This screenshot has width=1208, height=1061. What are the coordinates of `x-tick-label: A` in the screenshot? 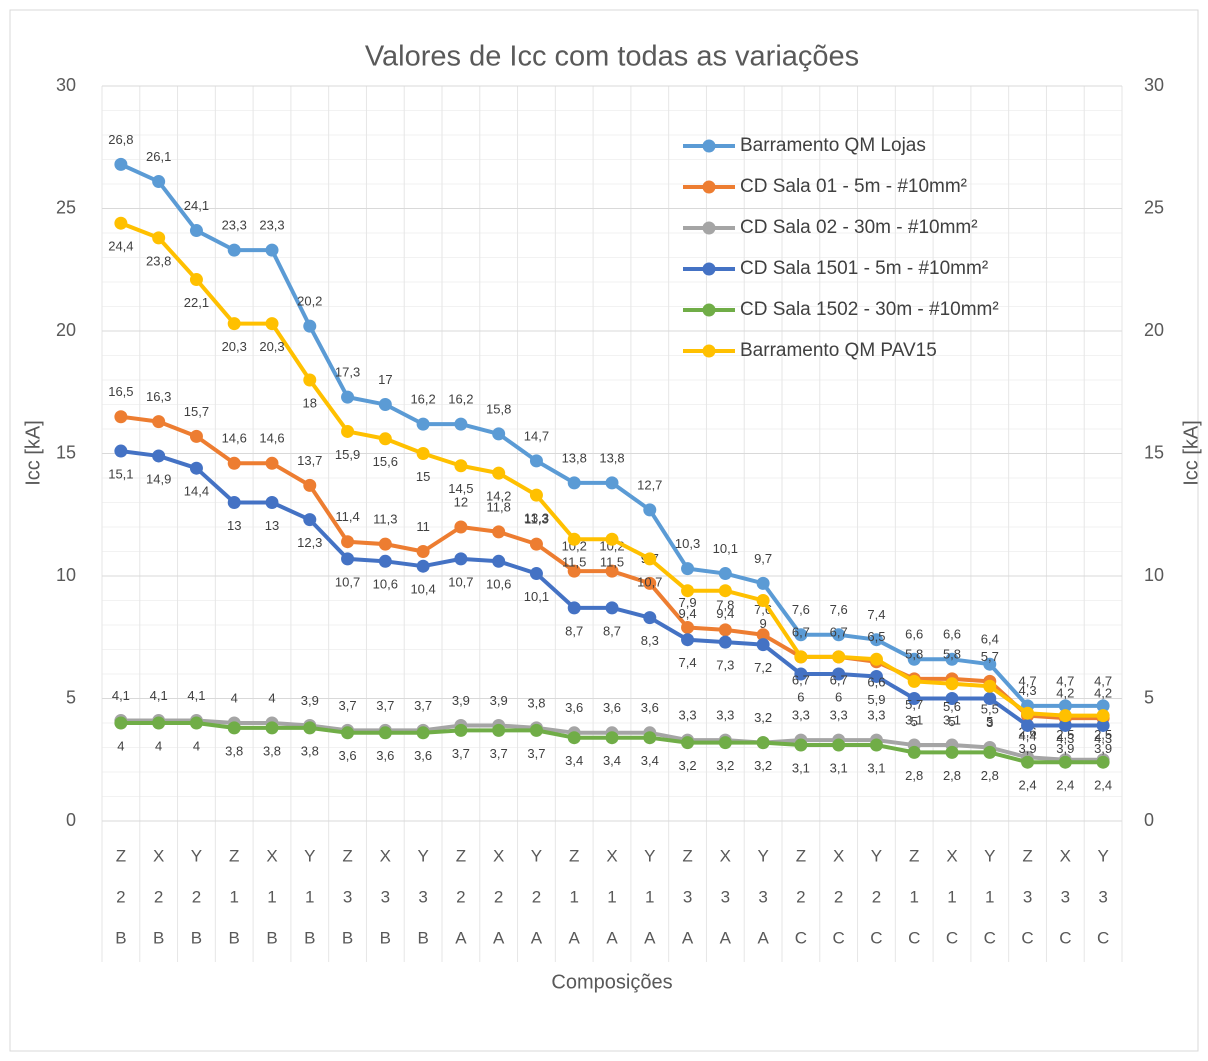 It's located at (575, 937).